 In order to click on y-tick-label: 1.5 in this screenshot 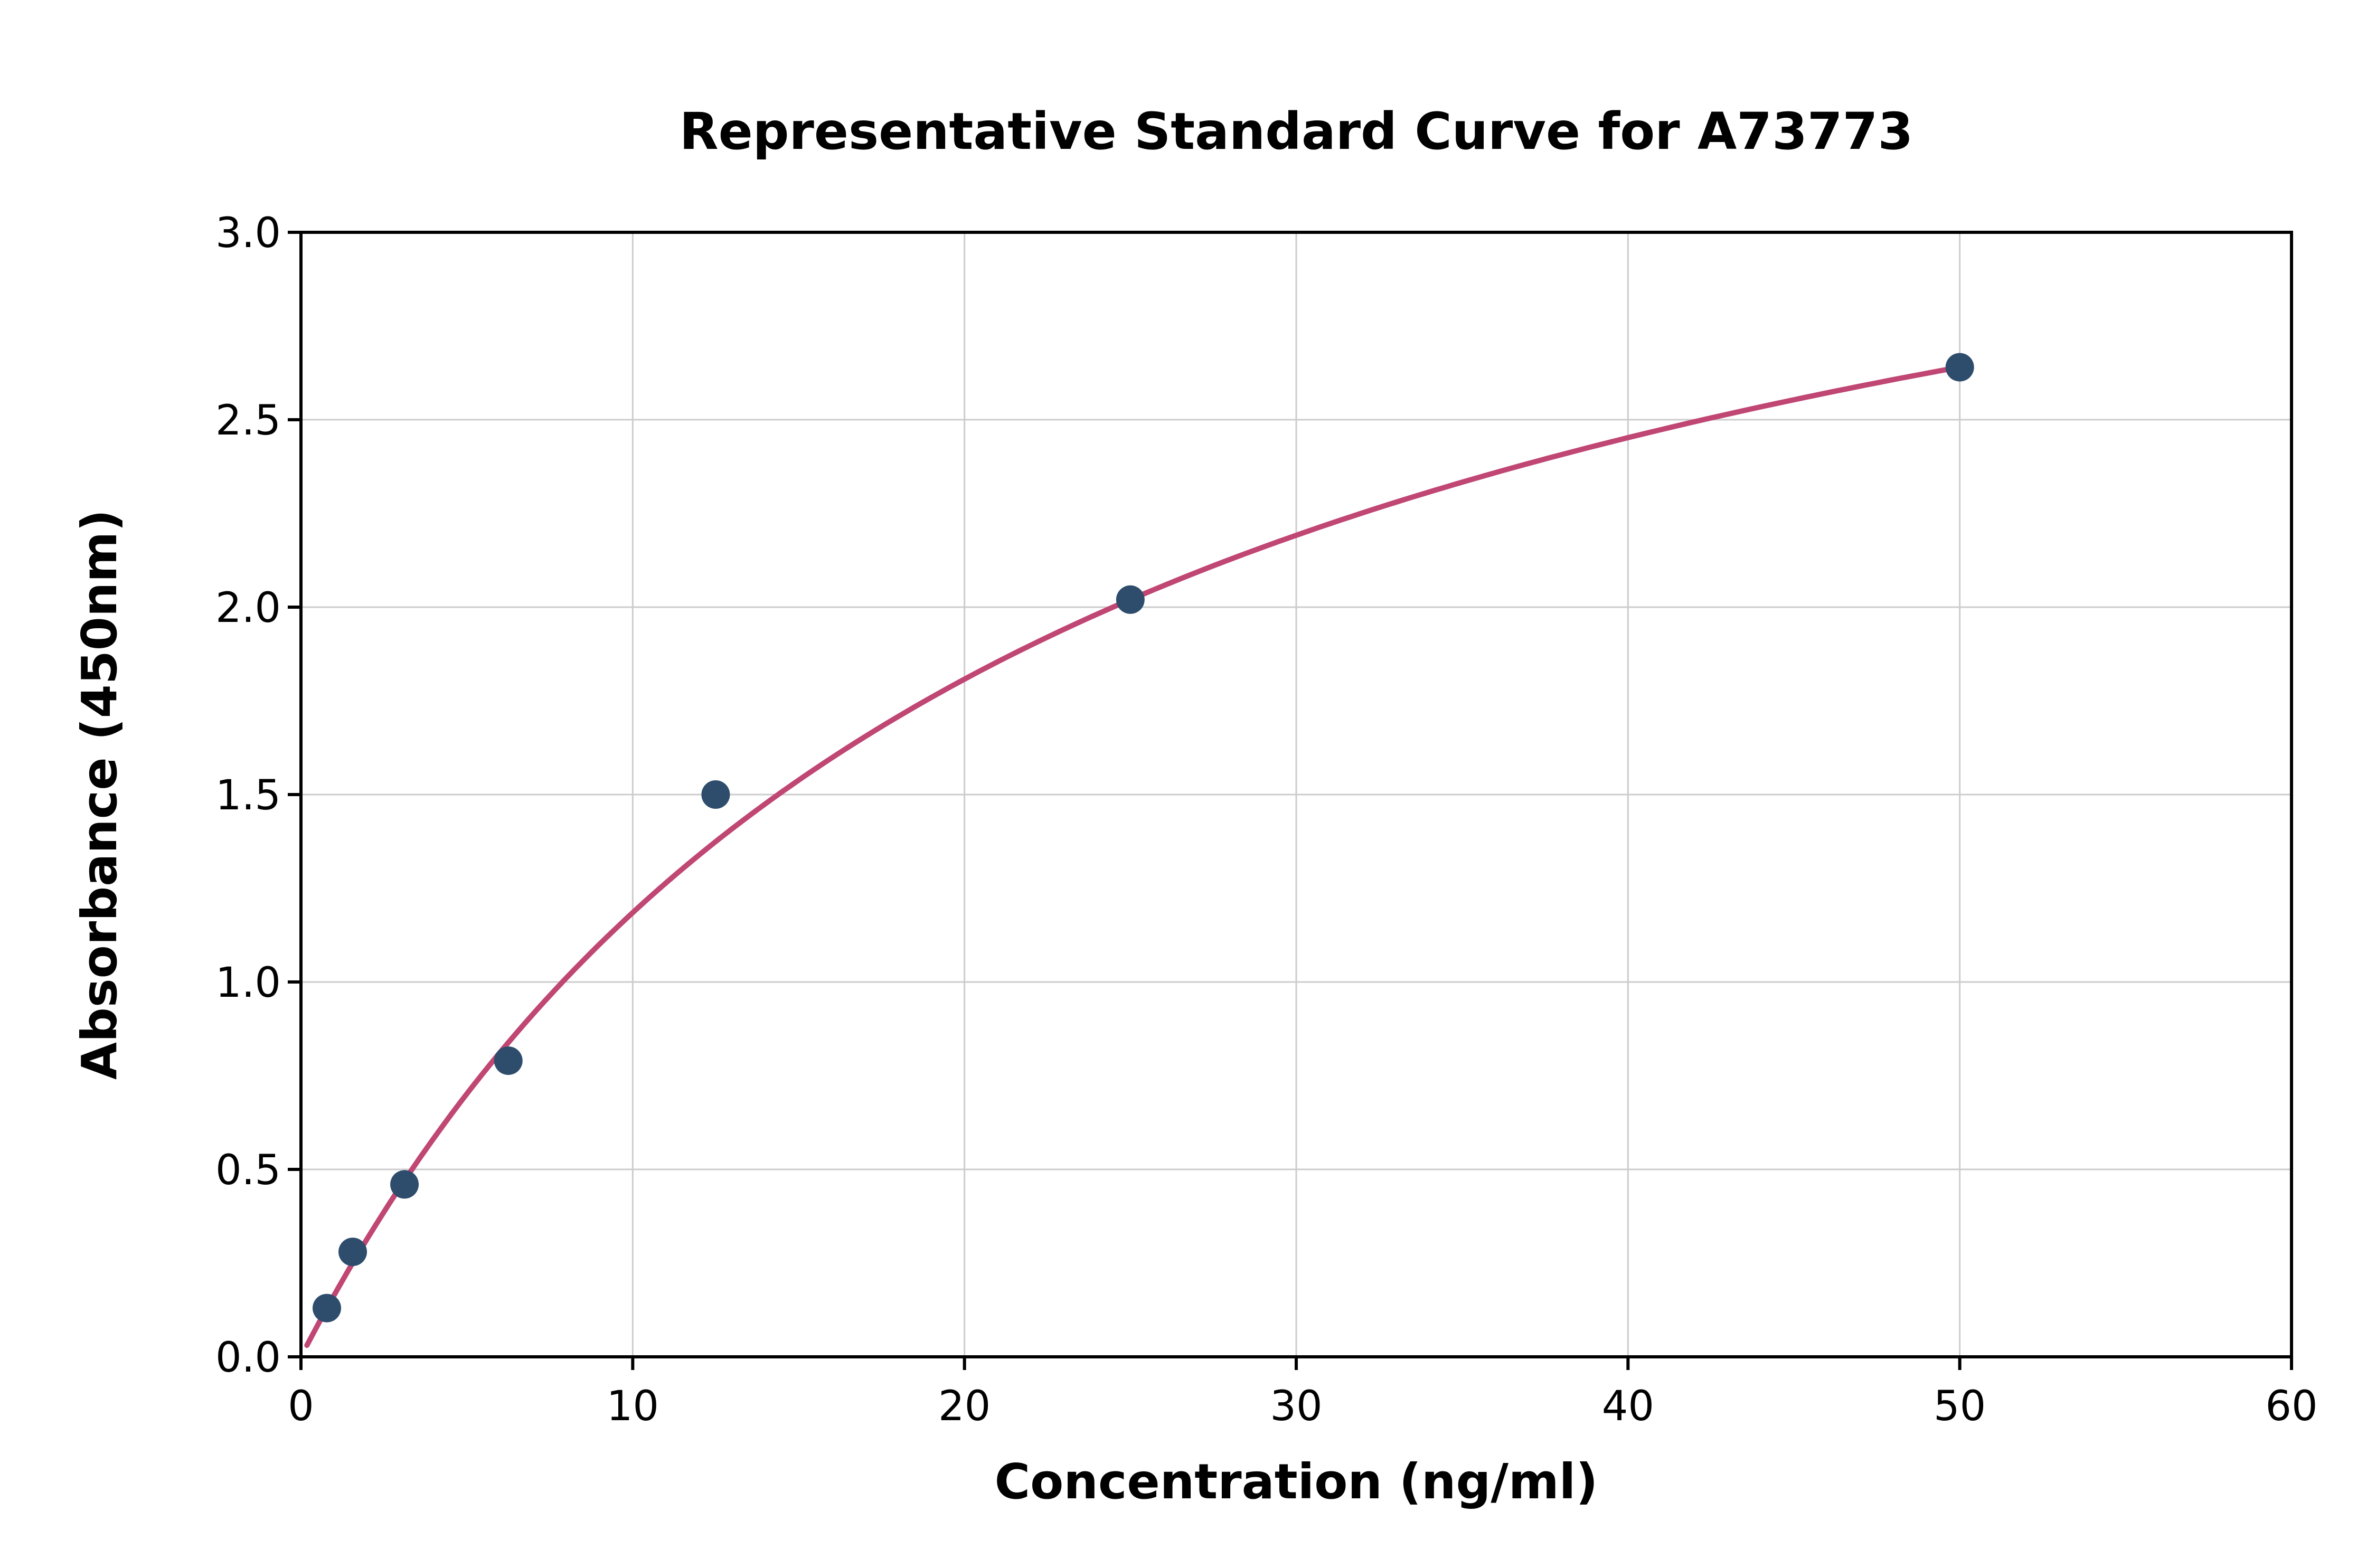, I will do `click(248, 795)`.